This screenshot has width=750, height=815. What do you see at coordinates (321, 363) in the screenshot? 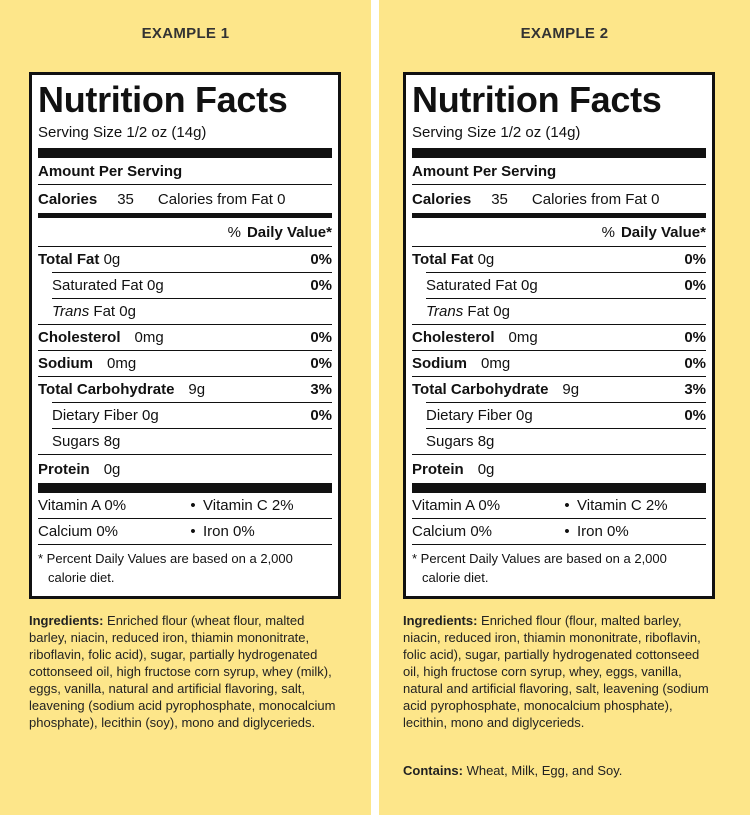
I see `sodium-dv: 0%` at bounding box center [321, 363].